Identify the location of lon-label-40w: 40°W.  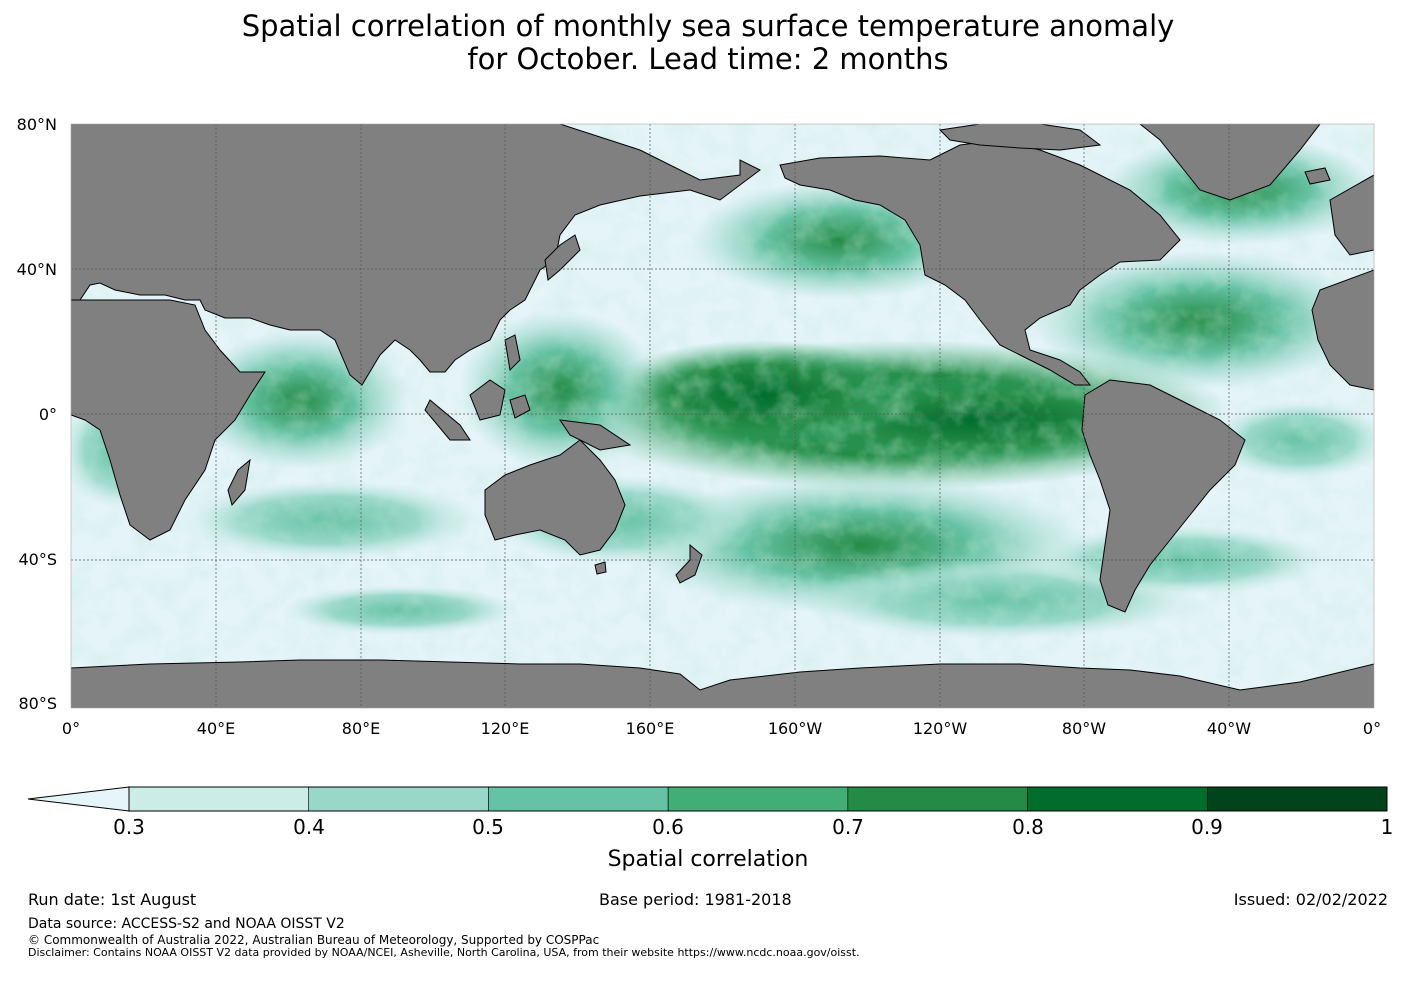
(1229, 728).